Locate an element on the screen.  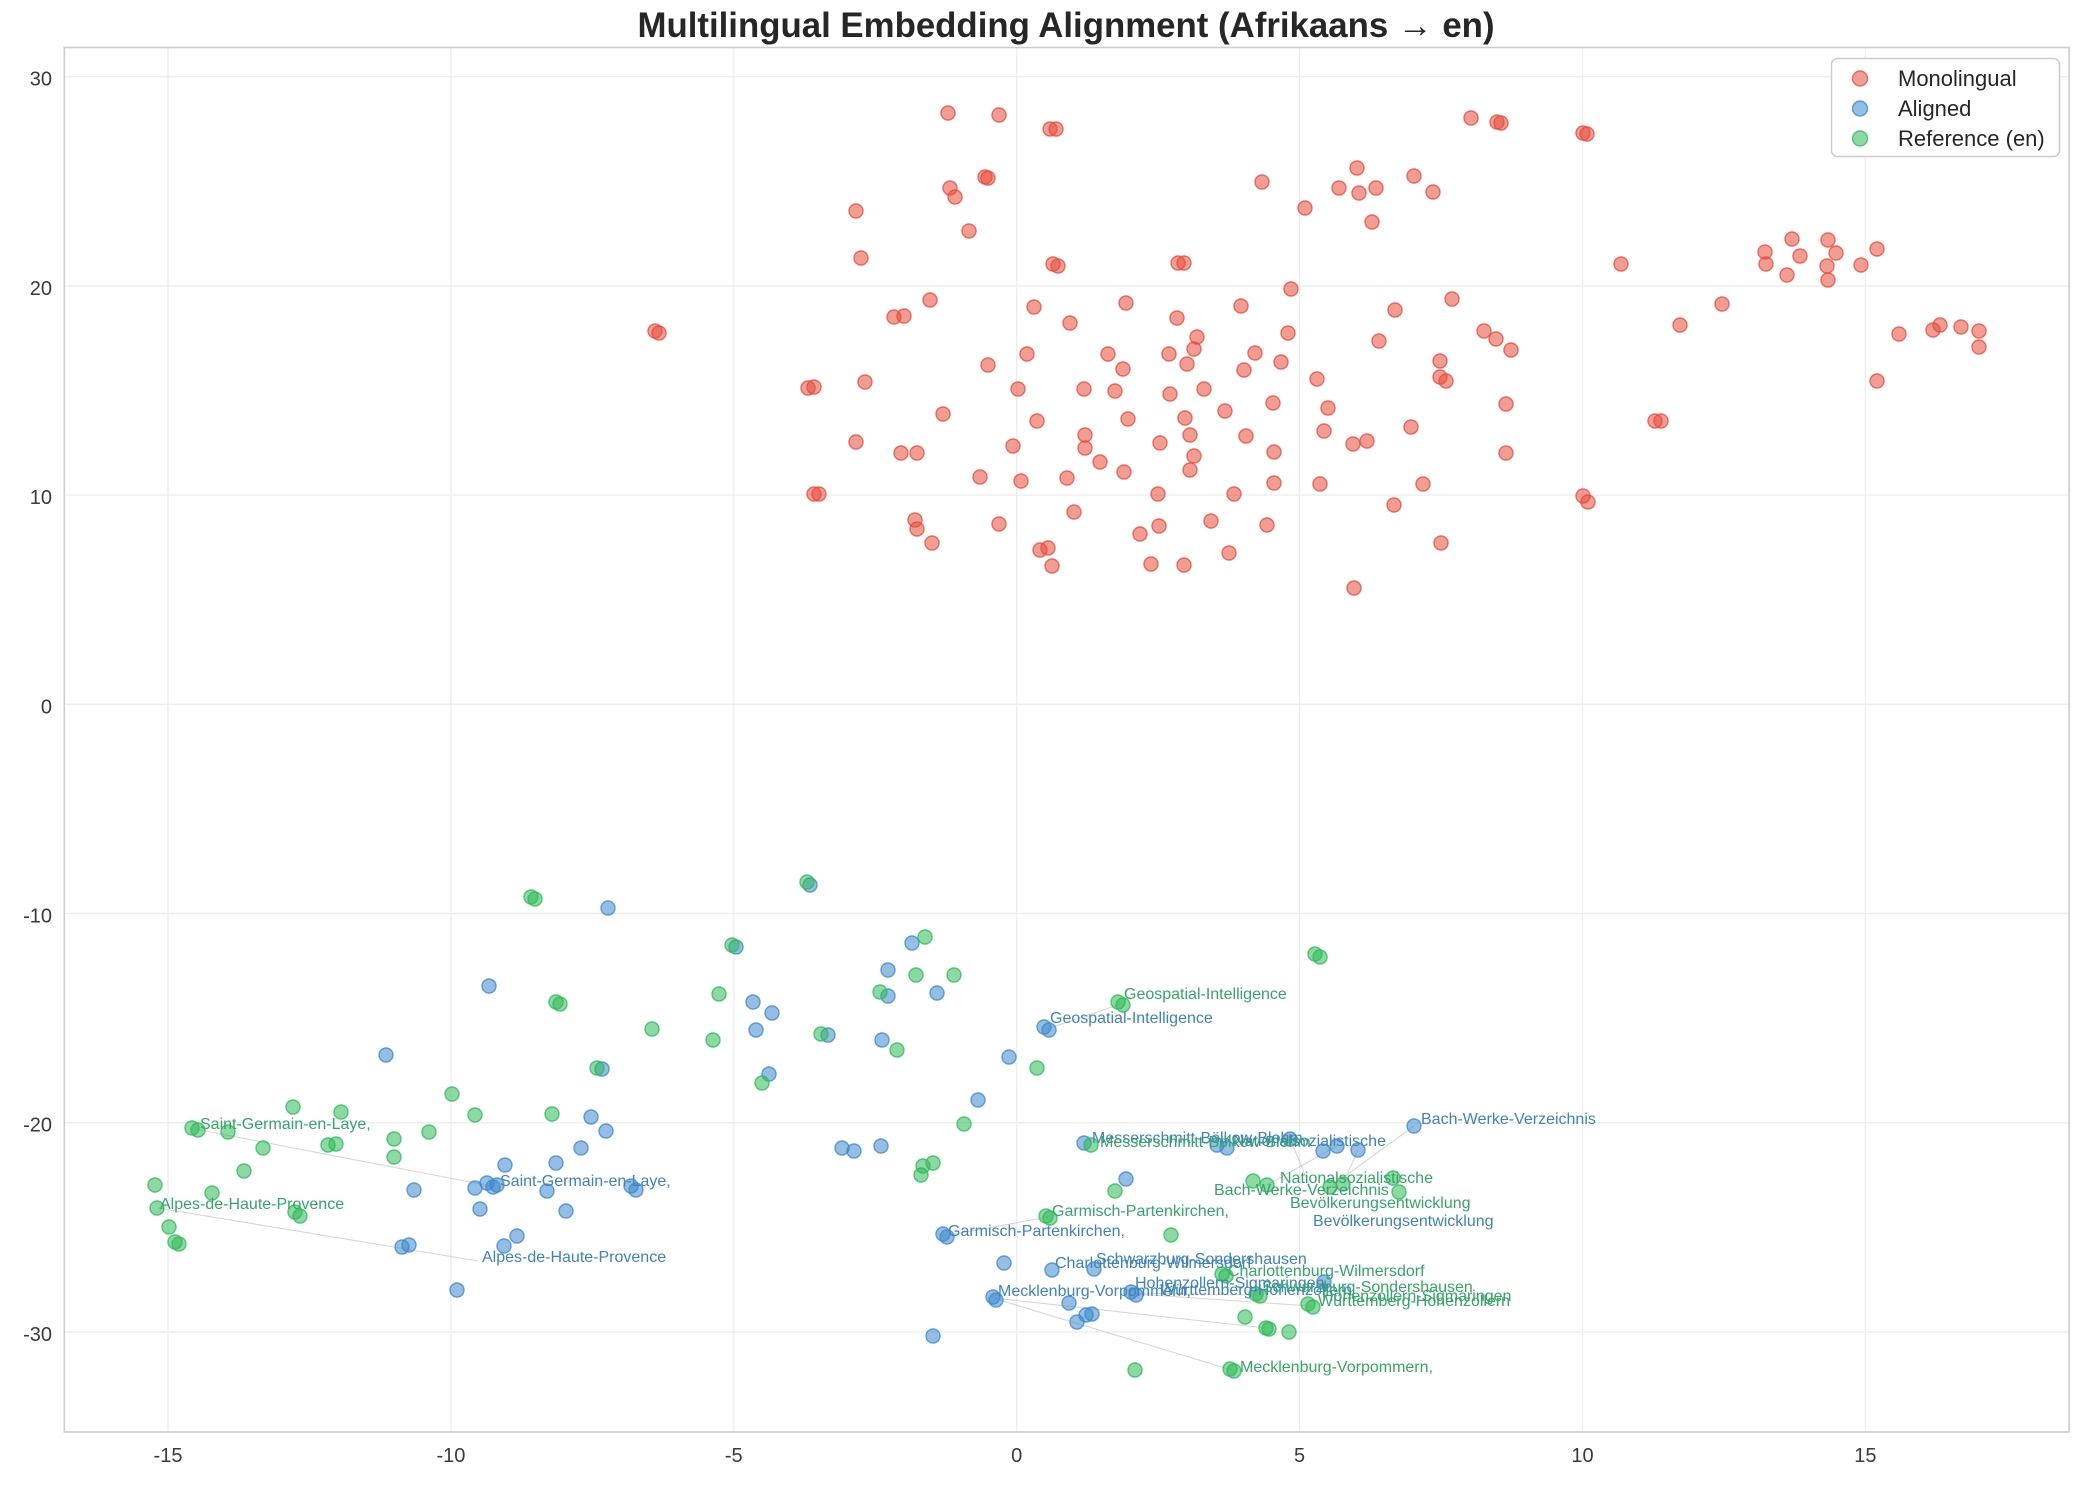
svg-text: Hohenzollern-Sigmaringen is located at coordinates (1416, 1296).